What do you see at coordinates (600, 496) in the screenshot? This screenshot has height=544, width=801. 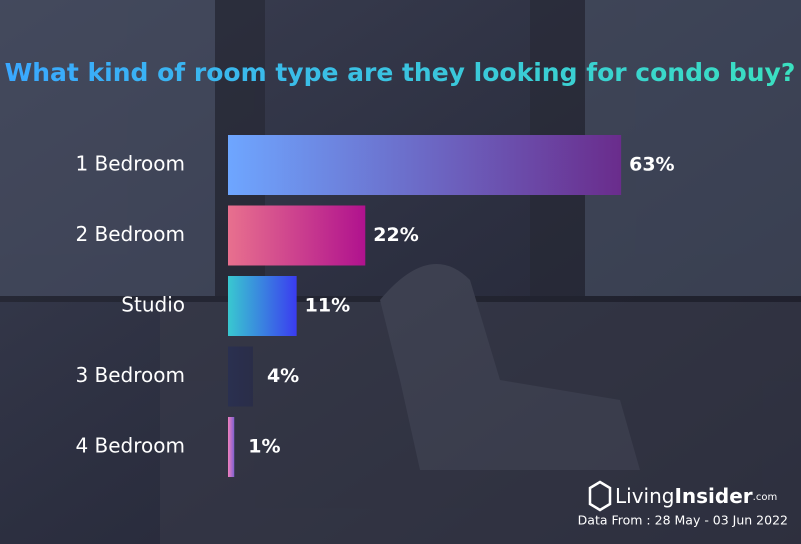 I see `brand-logo` at bounding box center [600, 496].